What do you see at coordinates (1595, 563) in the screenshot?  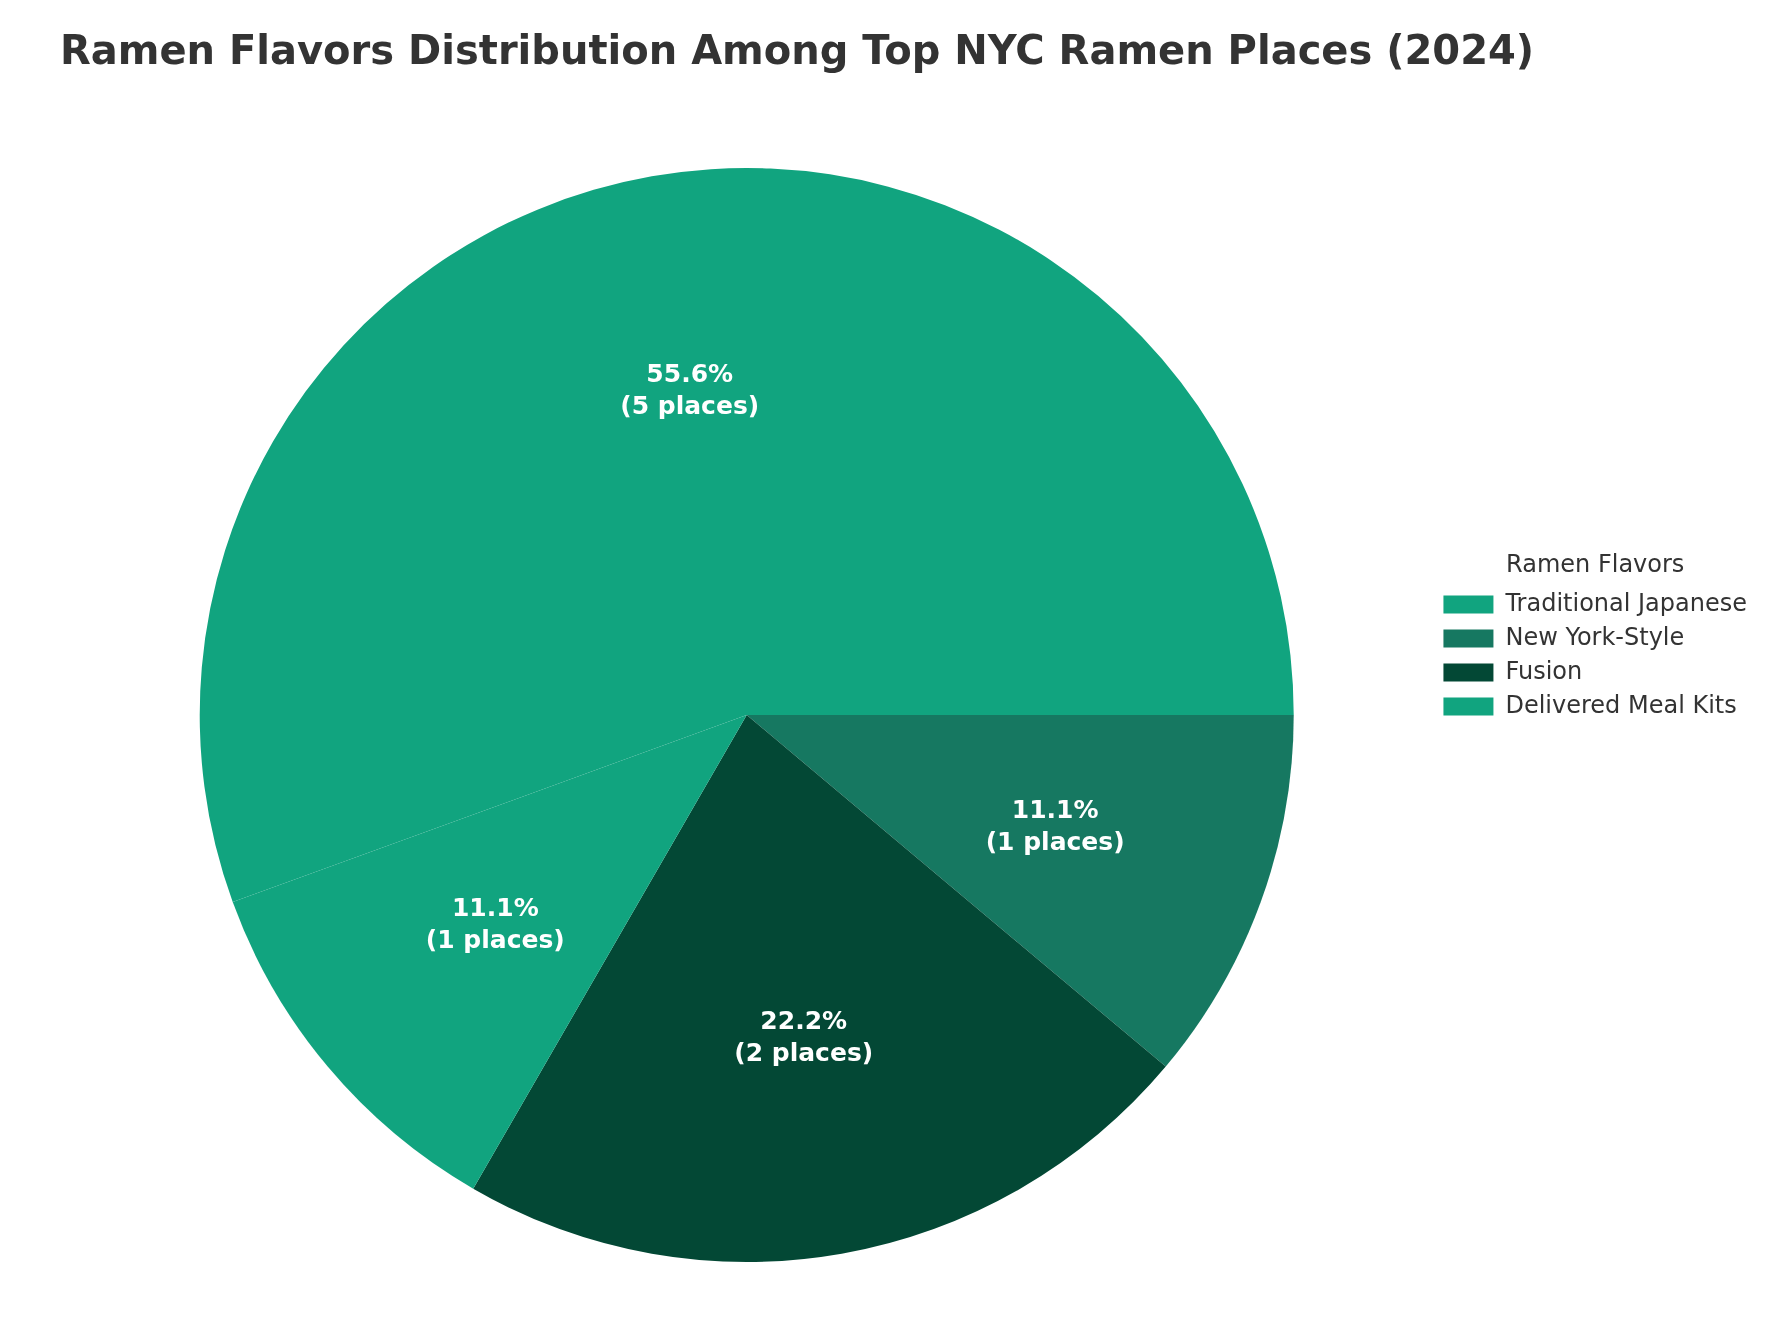 I see `legend-title: Ramen Flavors` at bounding box center [1595, 563].